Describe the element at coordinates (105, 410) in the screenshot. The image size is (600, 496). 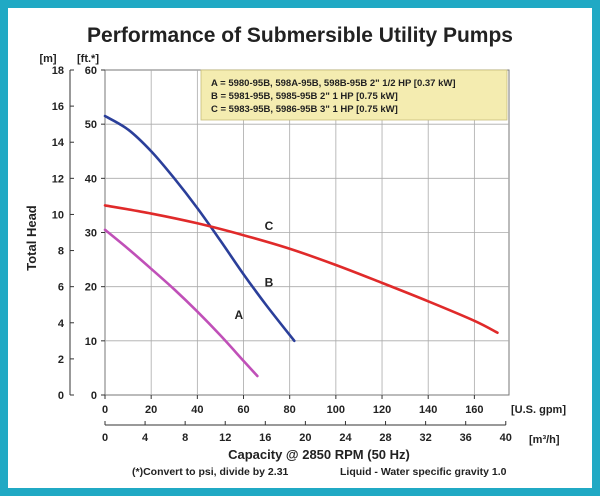
I see `tick-label-gpm: 0` at that location.